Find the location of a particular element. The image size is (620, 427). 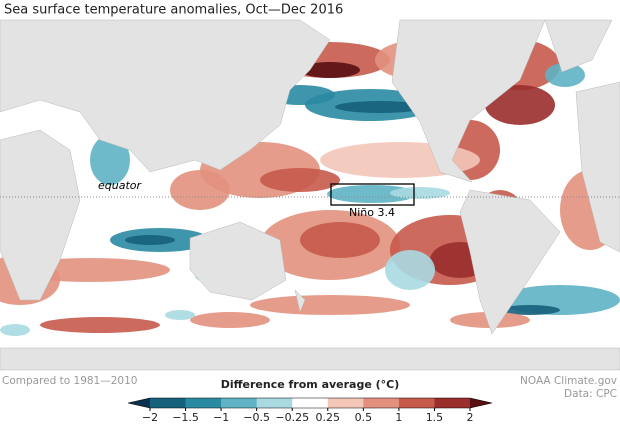

colorbar-tick-label: −1.5 is located at coordinates (185, 417).